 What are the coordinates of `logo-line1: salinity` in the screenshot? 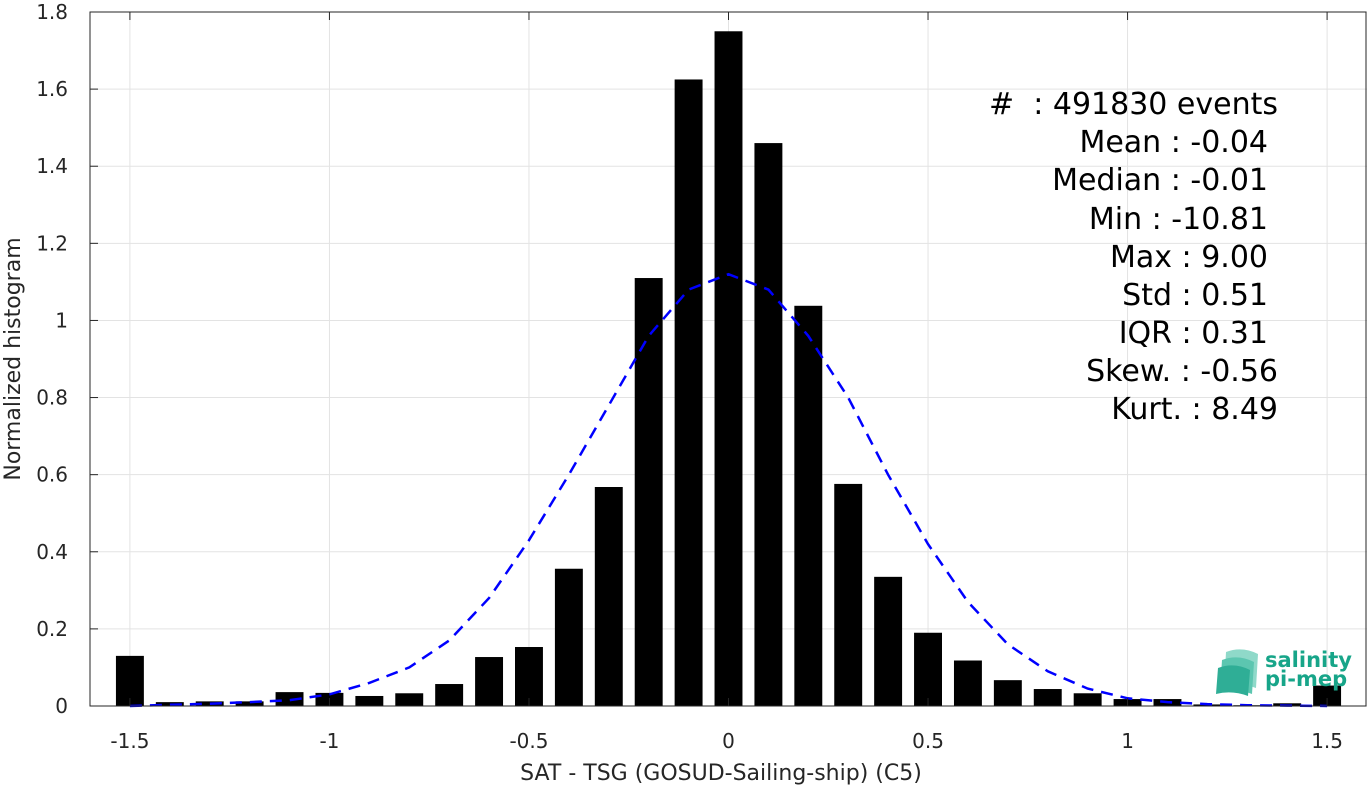 It's located at (1308, 660).